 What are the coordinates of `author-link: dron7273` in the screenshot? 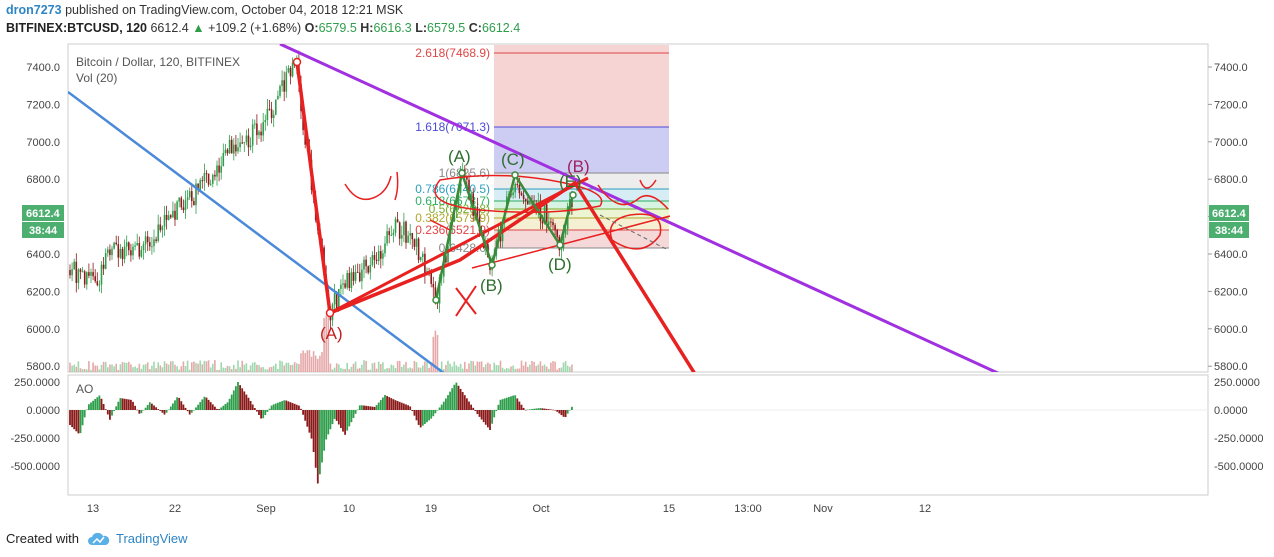 It's located at (34, 10).